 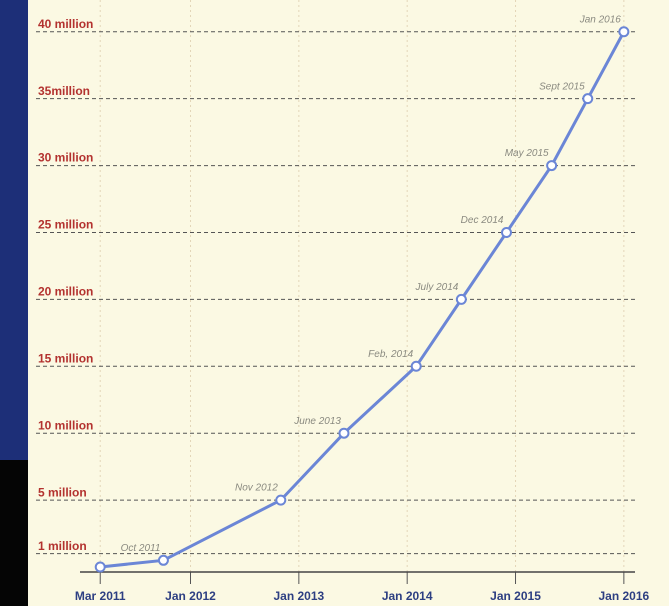 I want to click on left-strip, so click(x=14, y=230).